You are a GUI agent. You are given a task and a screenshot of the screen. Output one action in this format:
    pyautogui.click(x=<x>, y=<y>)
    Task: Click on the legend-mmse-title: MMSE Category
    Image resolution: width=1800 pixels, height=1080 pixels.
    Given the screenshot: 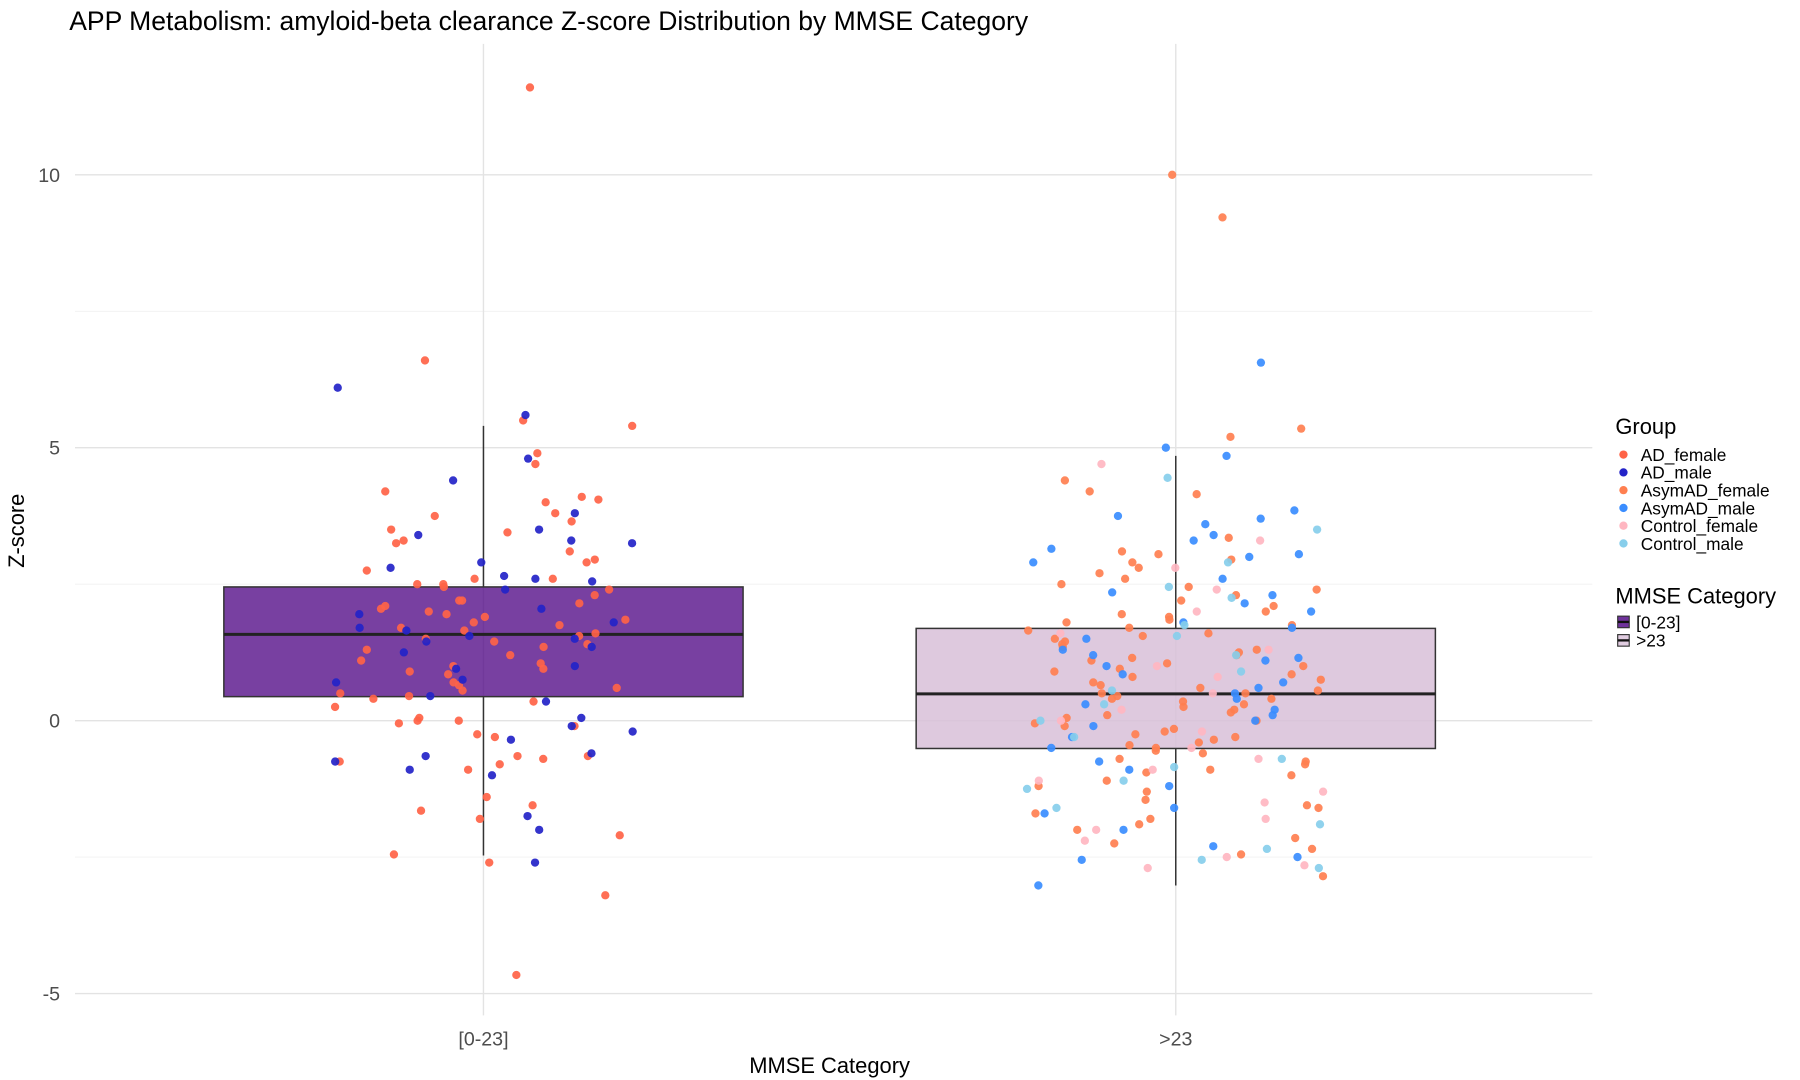 What is the action you would take?
    pyautogui.click(x=1695, y=595)
    